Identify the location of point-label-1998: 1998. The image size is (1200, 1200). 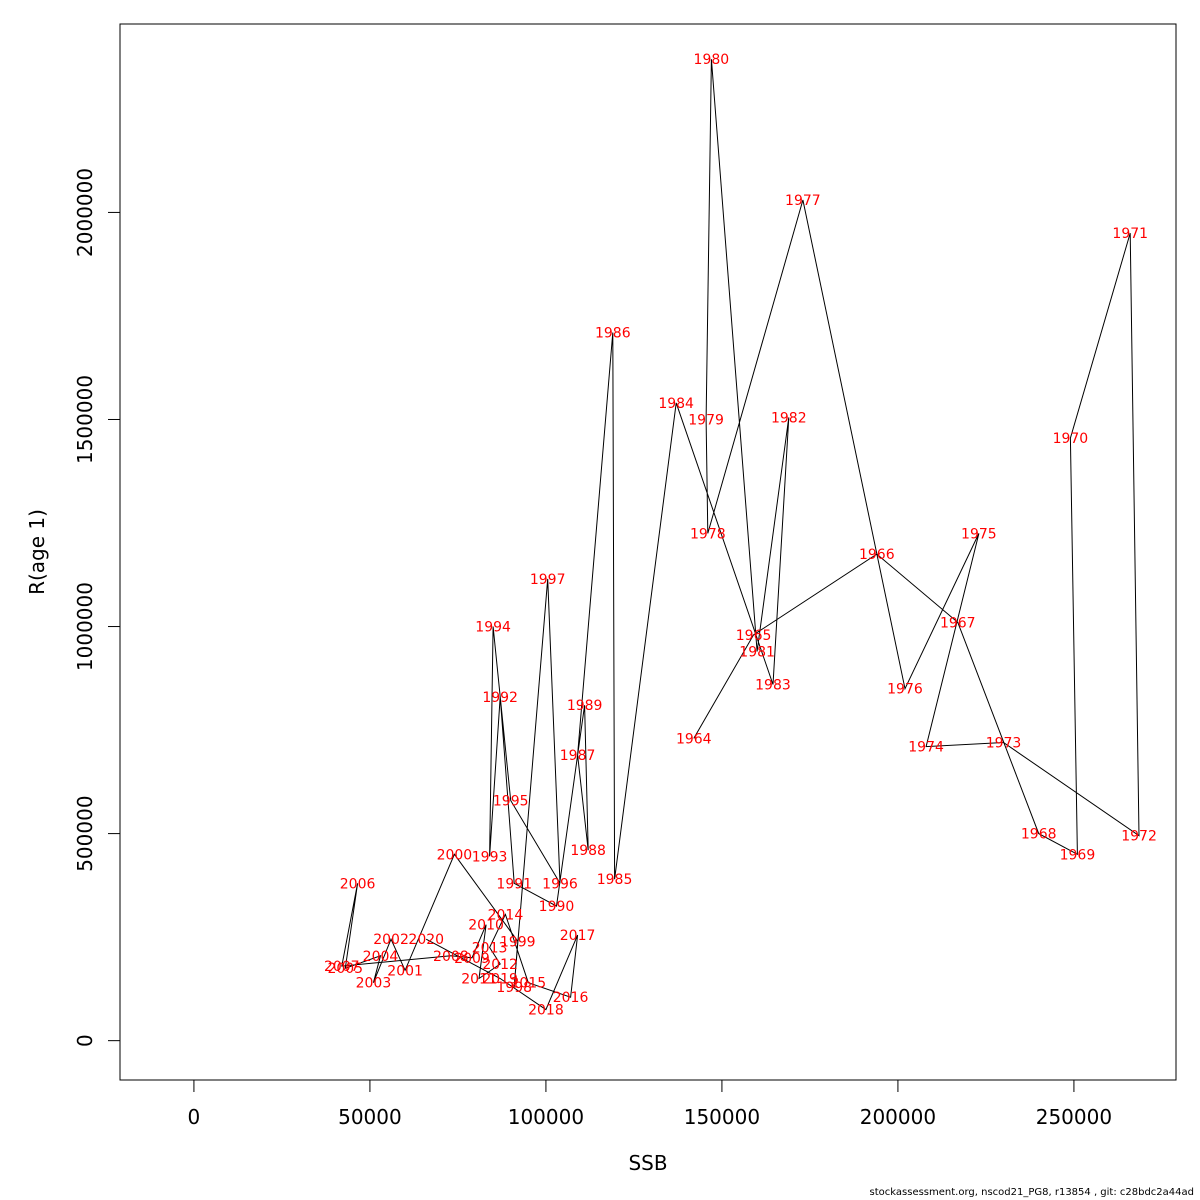
(514, 988).